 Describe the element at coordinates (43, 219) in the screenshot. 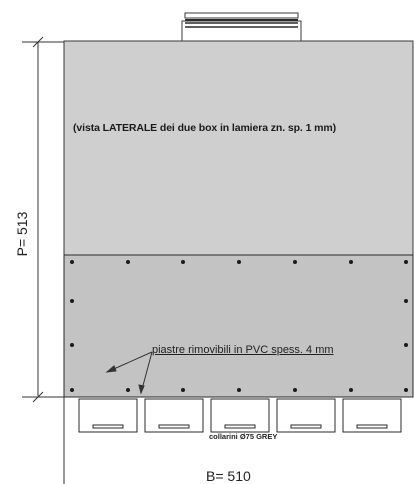

I see `depth-dimension-line` at that location.